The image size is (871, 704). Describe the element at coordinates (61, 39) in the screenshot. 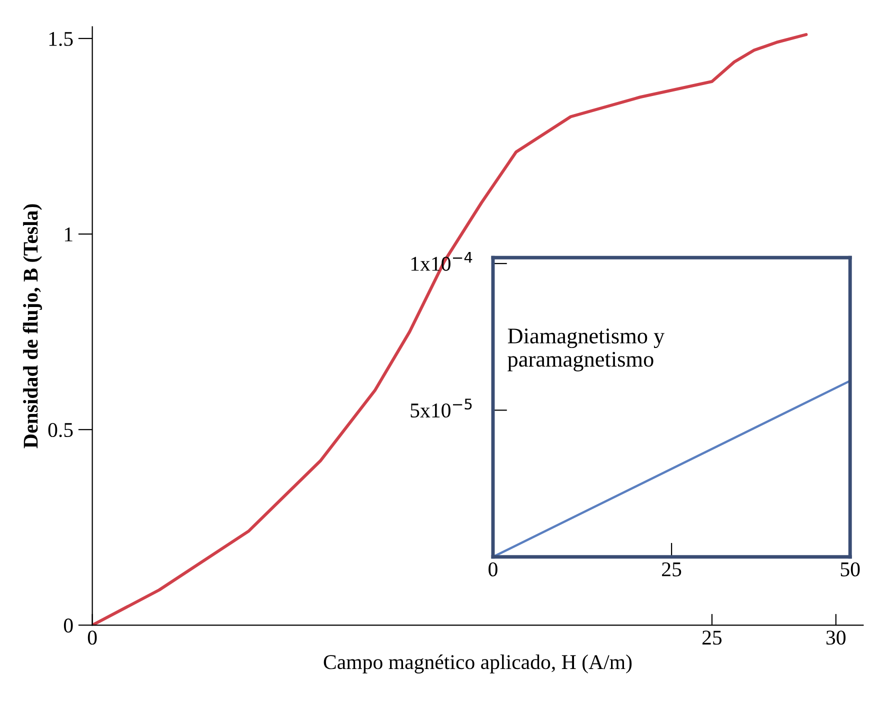

I see `y-tick-label: 1.5` at that location.